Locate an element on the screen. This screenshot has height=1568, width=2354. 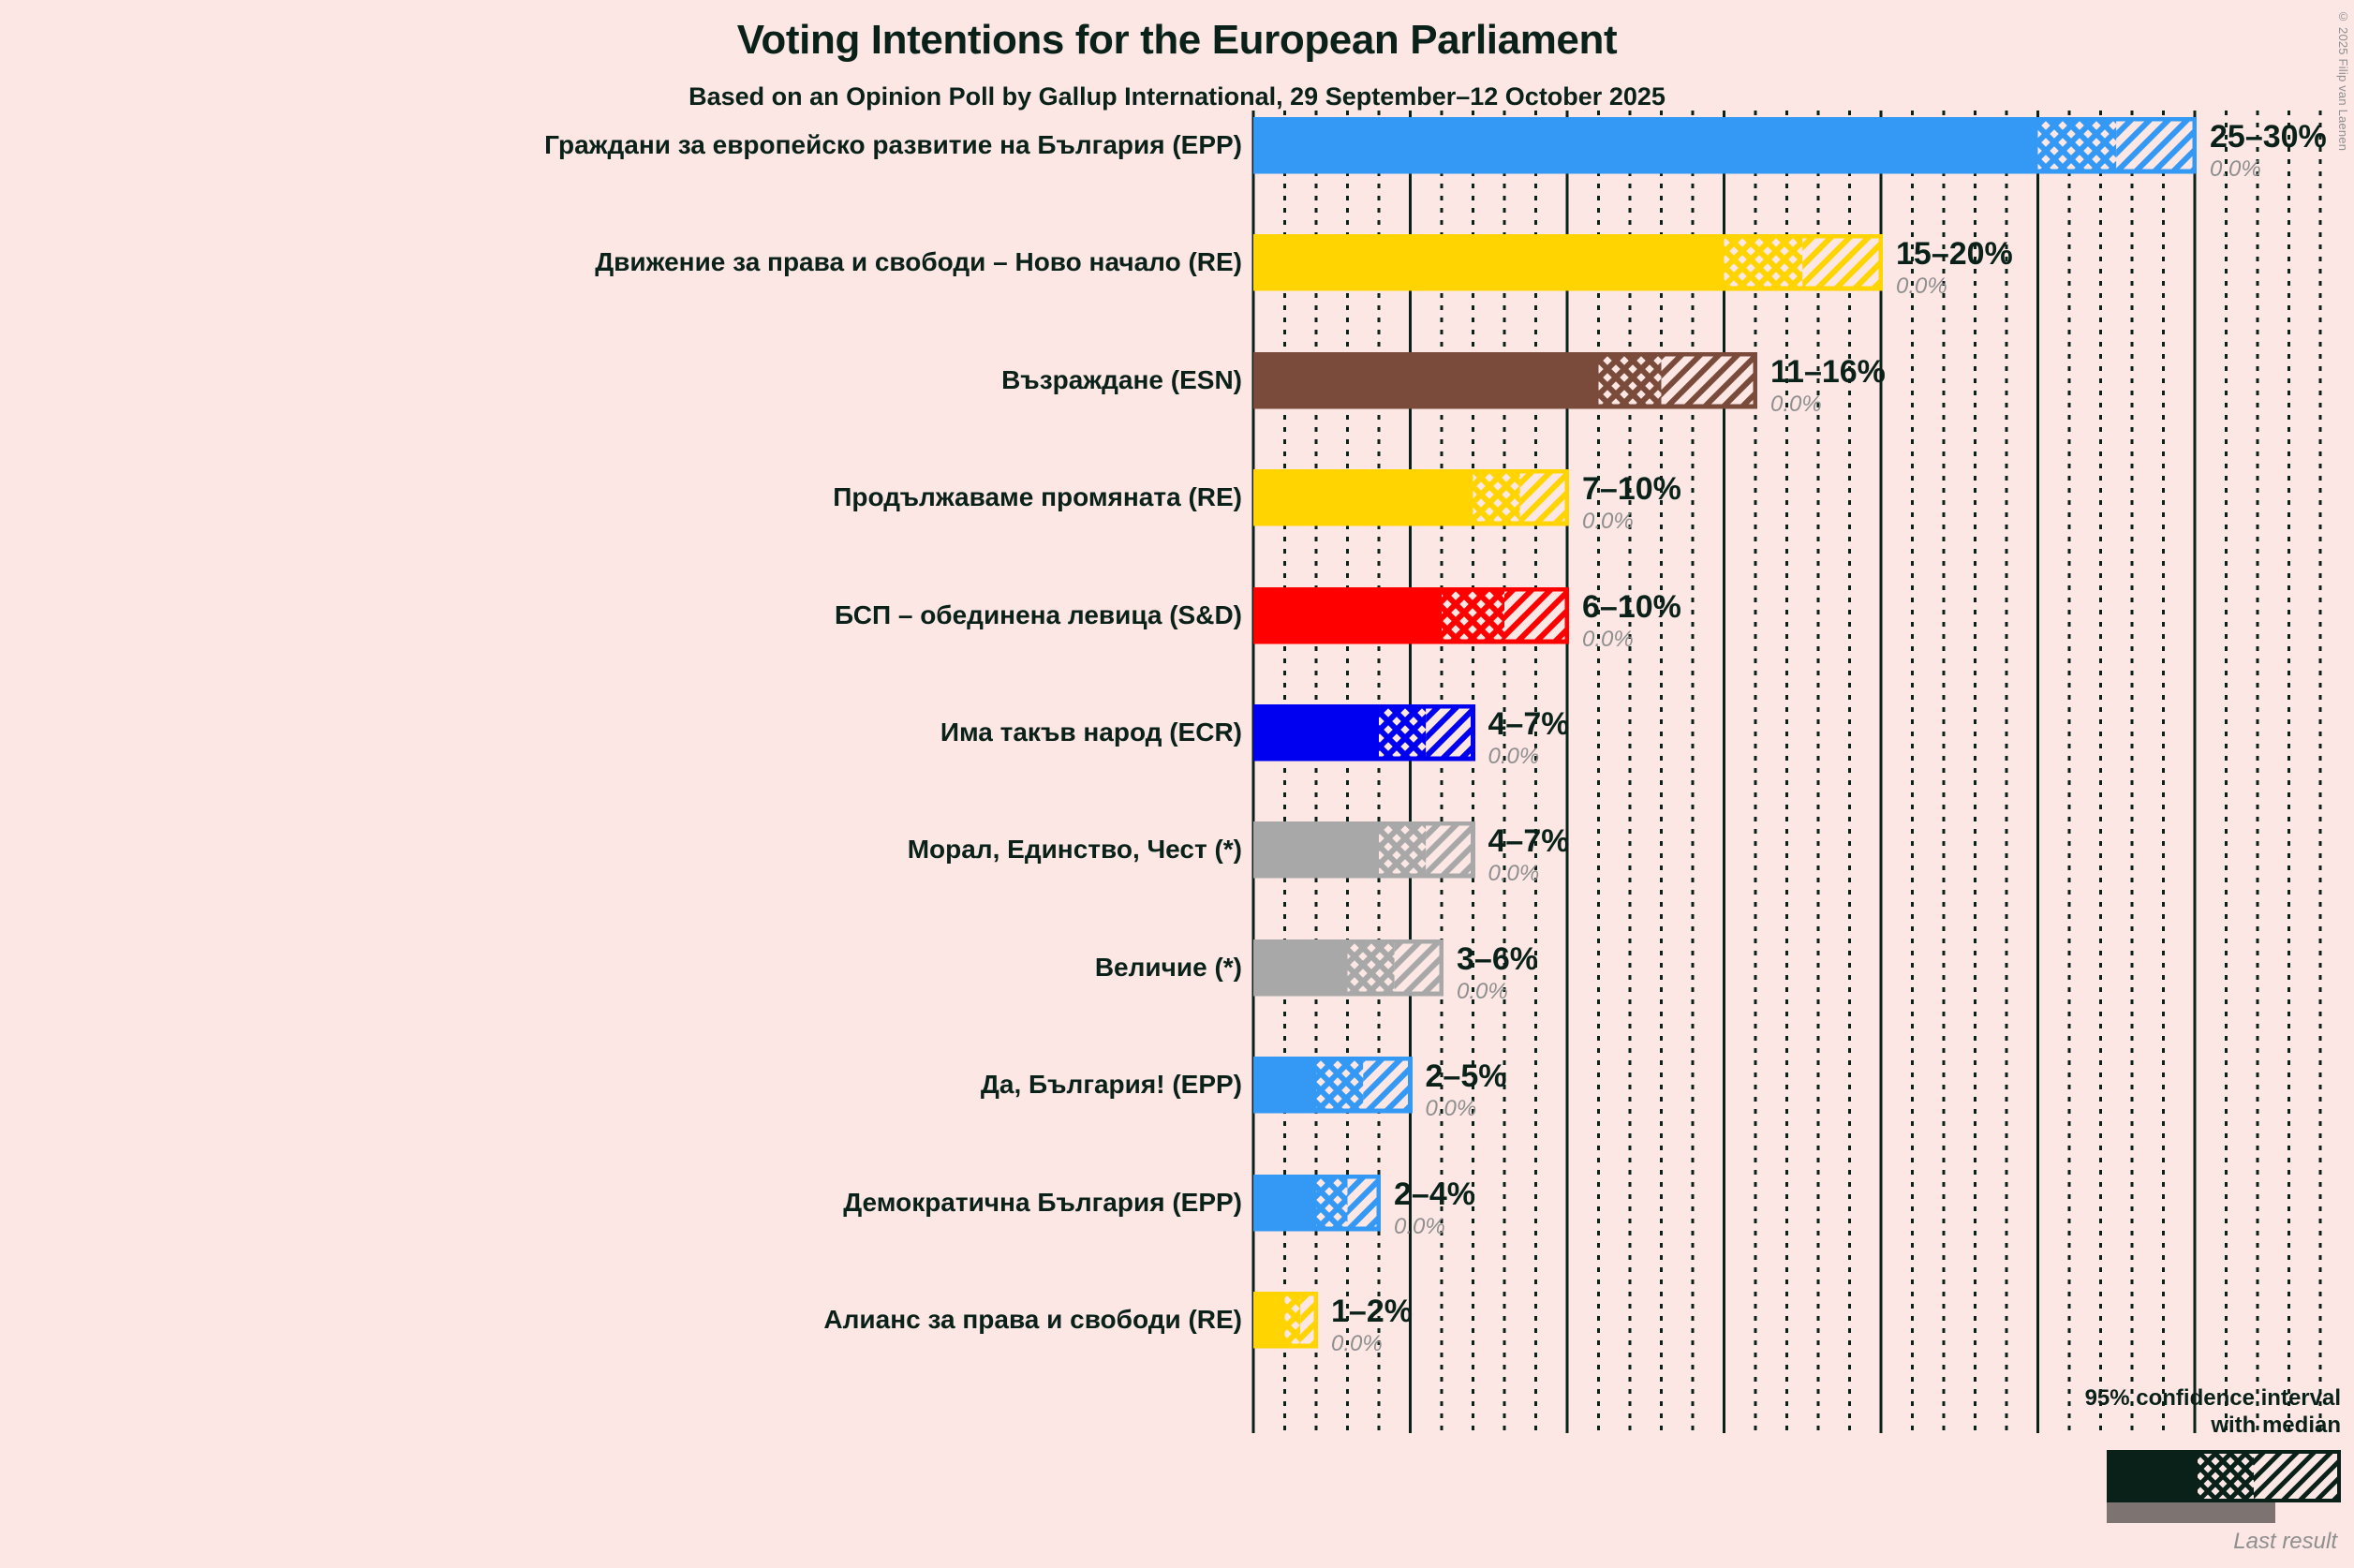
row-label: Да, България! (EPP) is located at coordinates (1111, 1085).